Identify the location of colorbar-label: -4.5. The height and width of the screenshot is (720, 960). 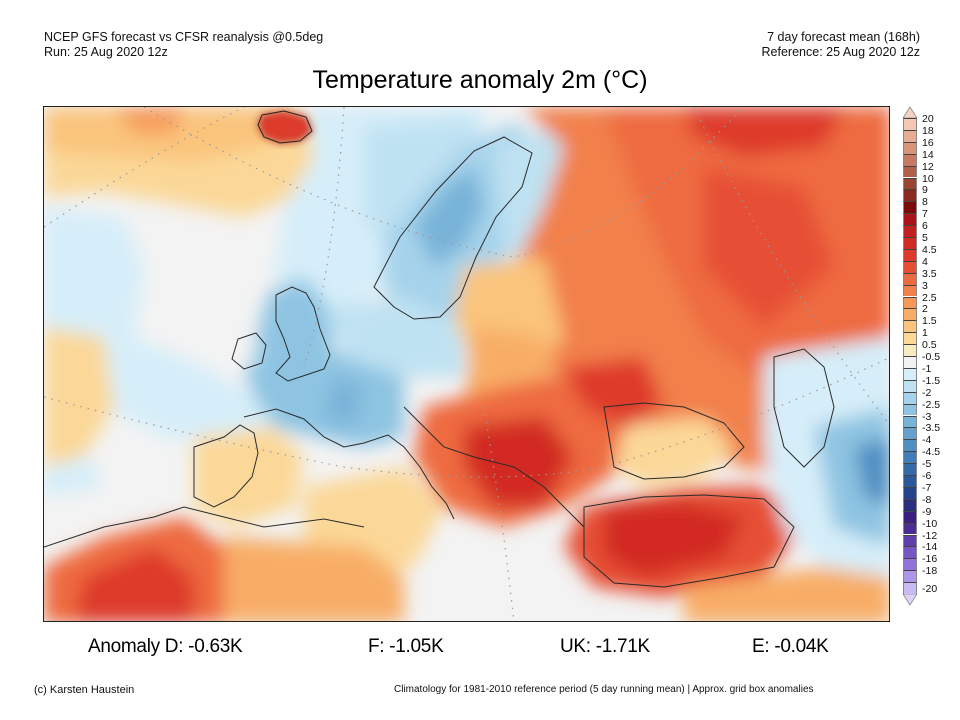
(931, 452).